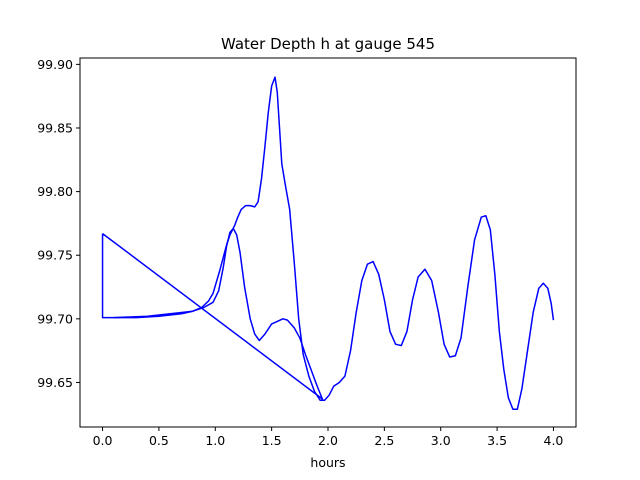  I want to click on x-tick-label: 3.0, so click(441, 440).